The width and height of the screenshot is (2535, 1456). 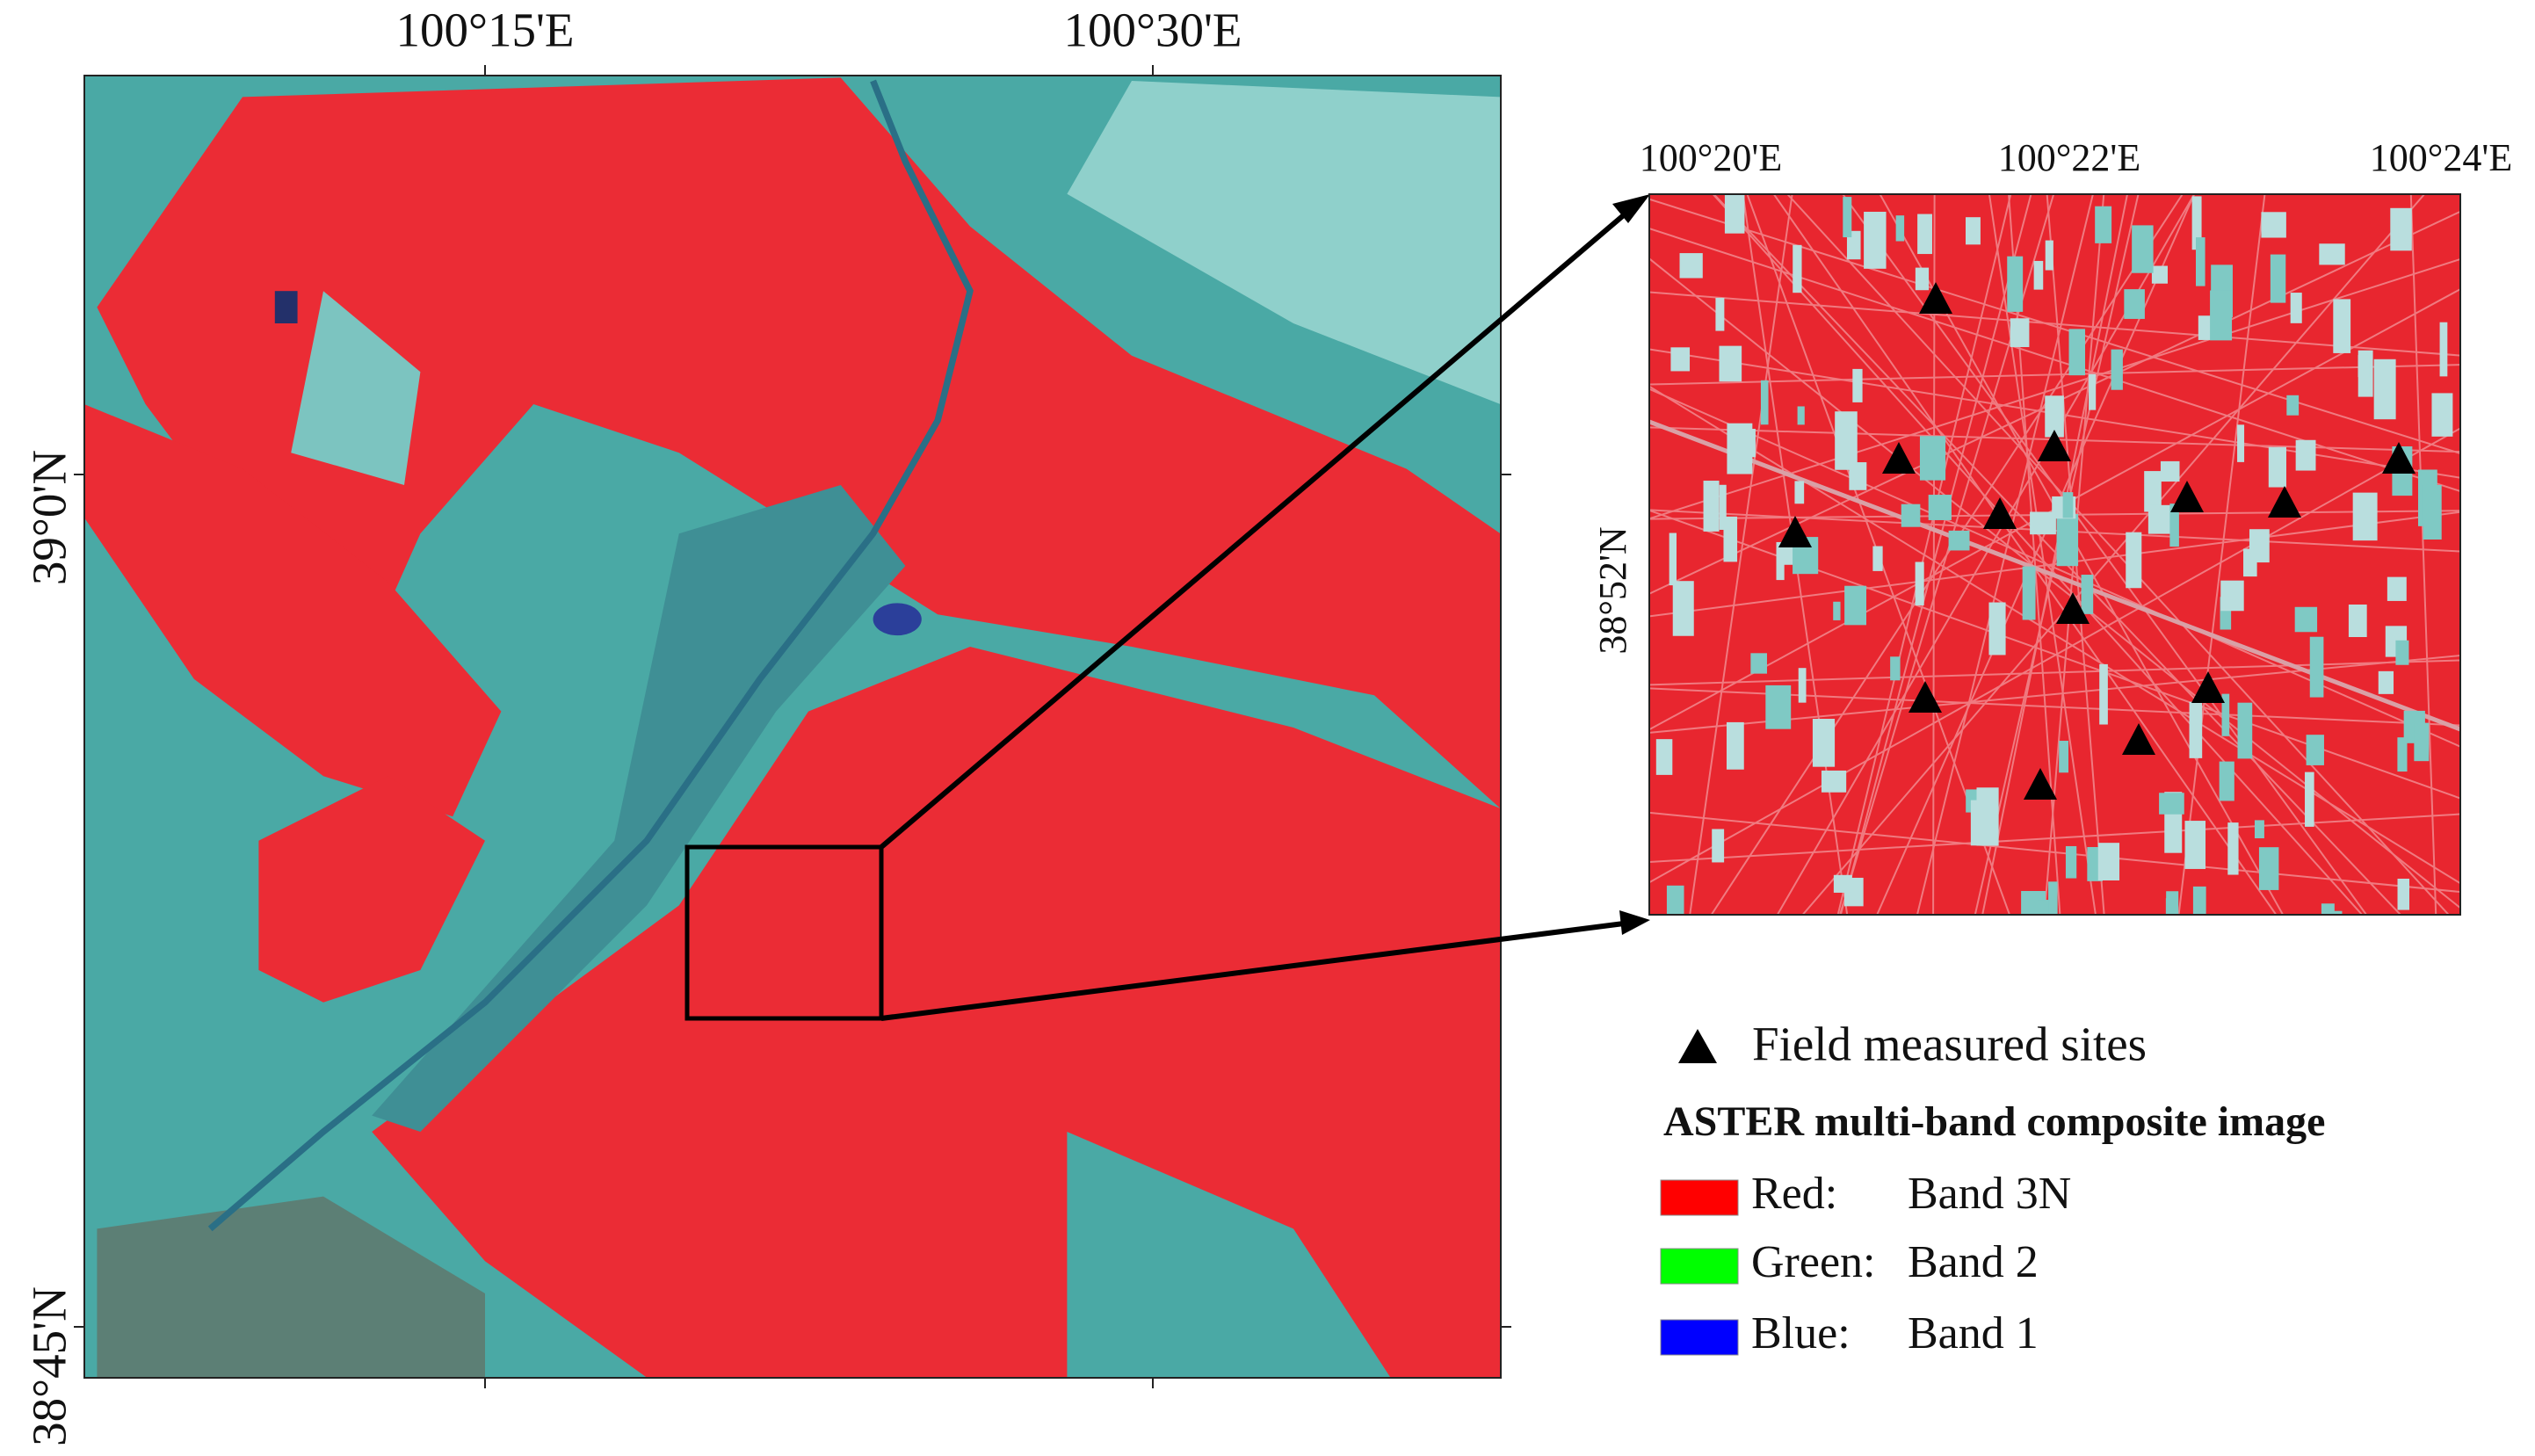 What do you see at coordinates (1801, 1333) in the screenshot?
I see `legend-channel: Blue:` at bounding box center [1801, 1333].